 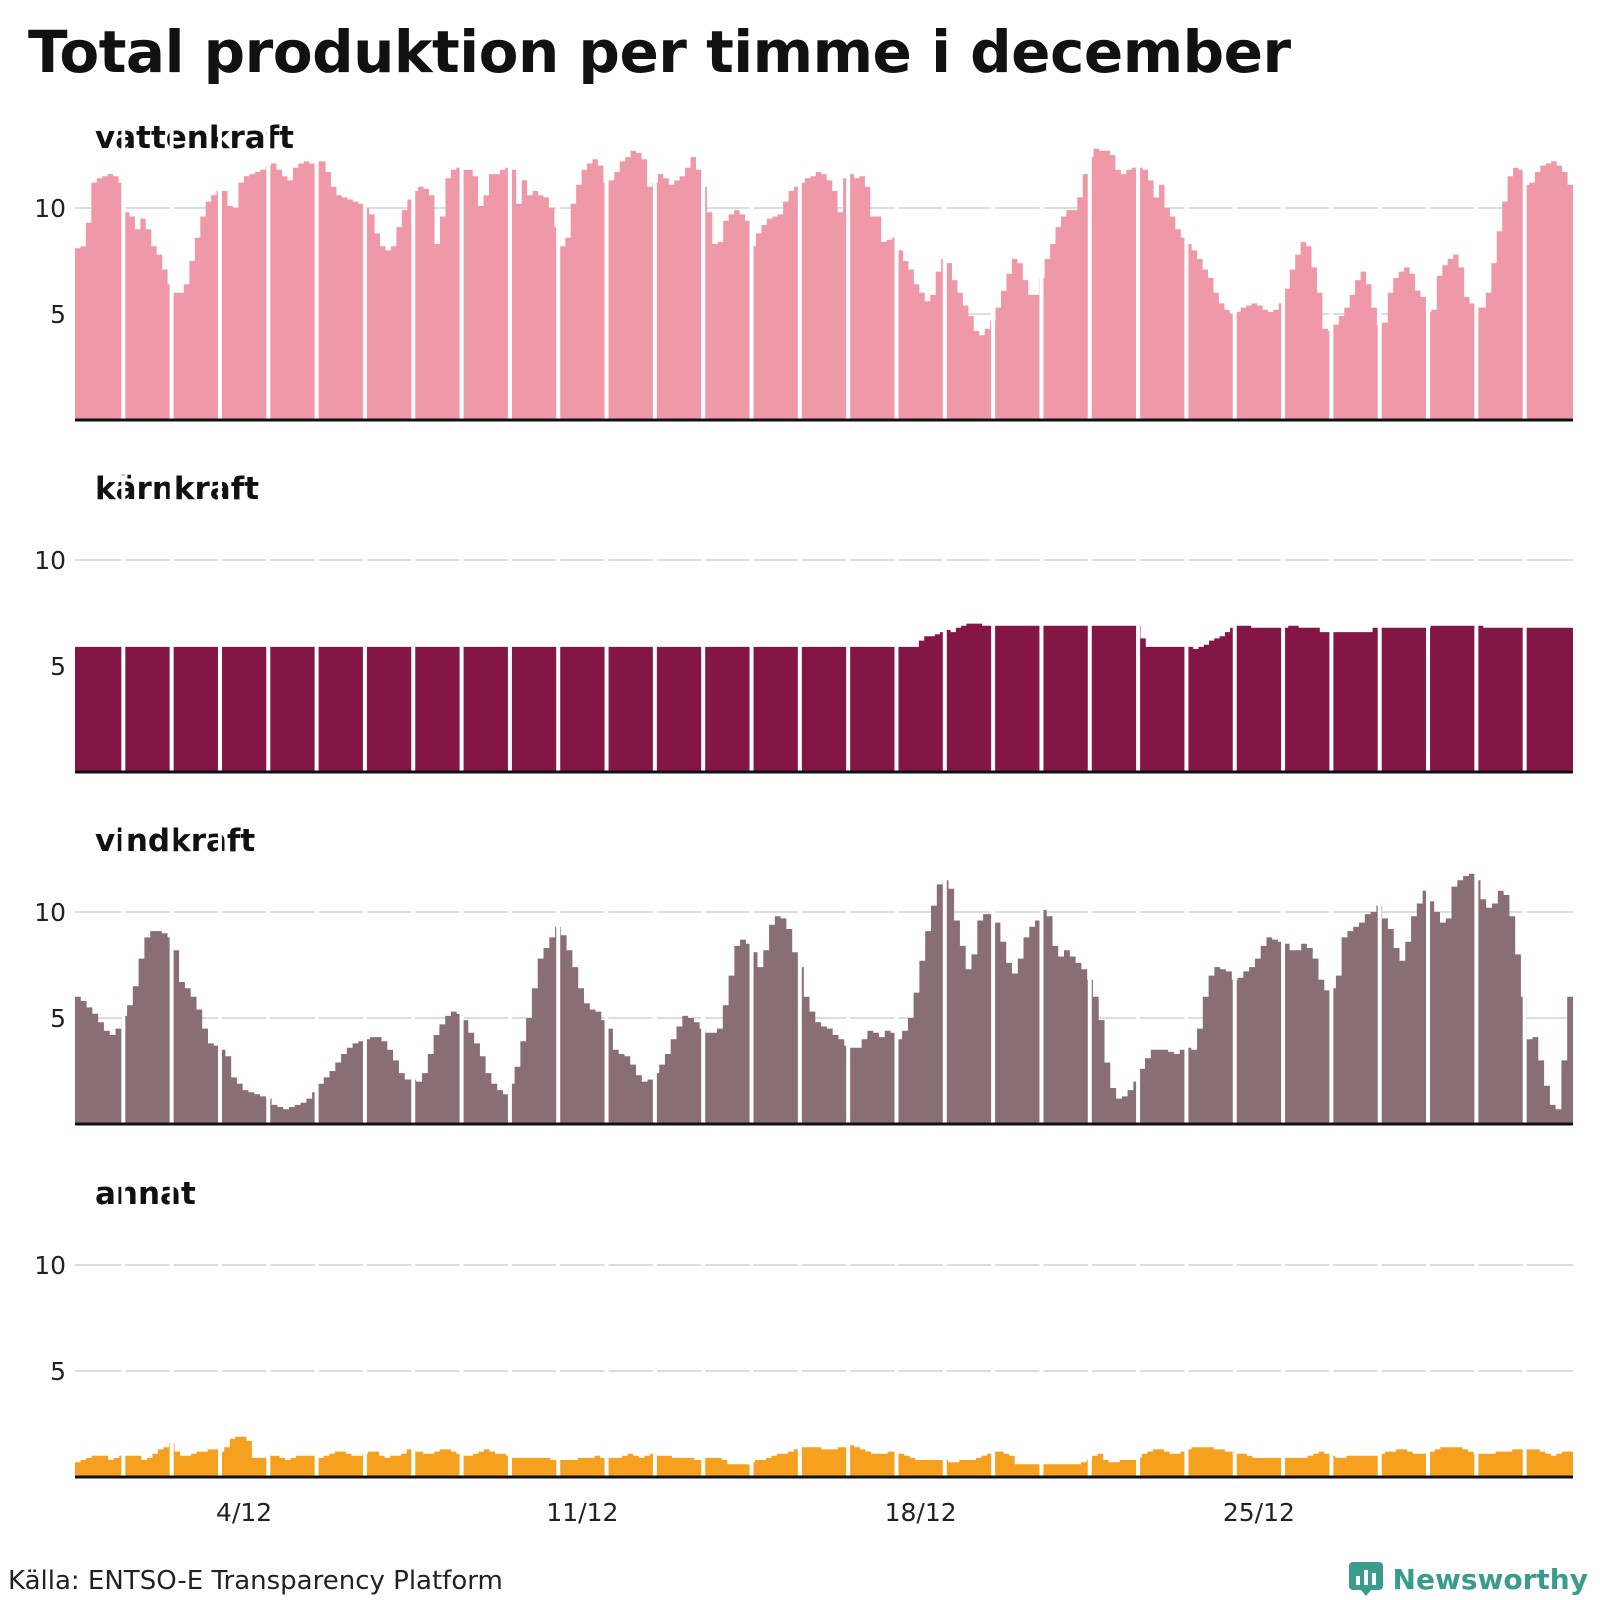 I want to click on panel-title: annat, so click(x=145, y=1194).